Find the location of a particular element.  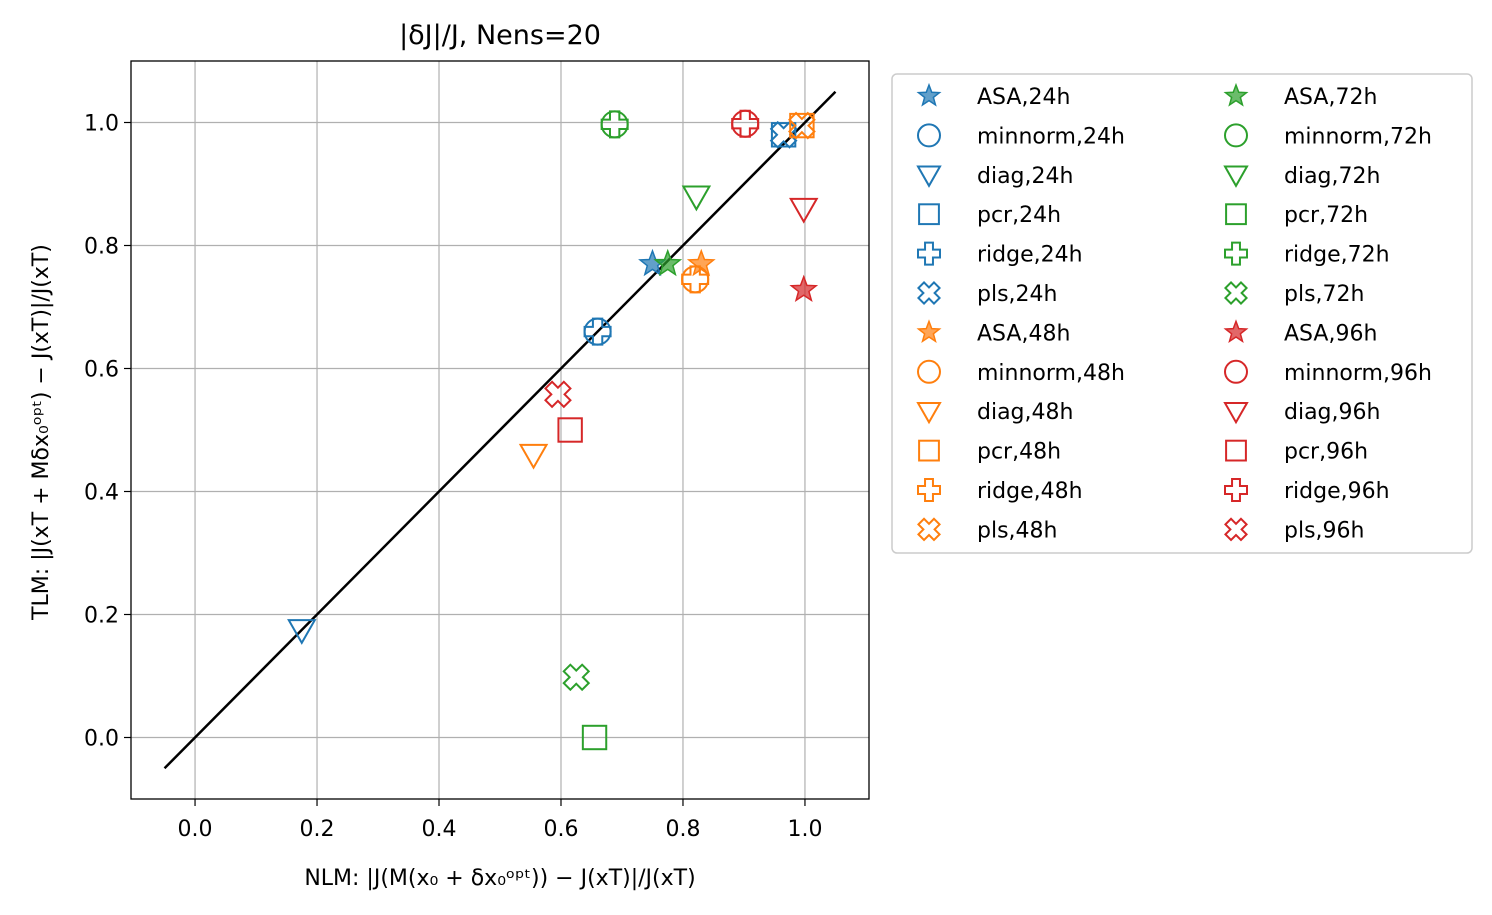

legend-label: ASA,72h is located at coordinates (1330, 97).